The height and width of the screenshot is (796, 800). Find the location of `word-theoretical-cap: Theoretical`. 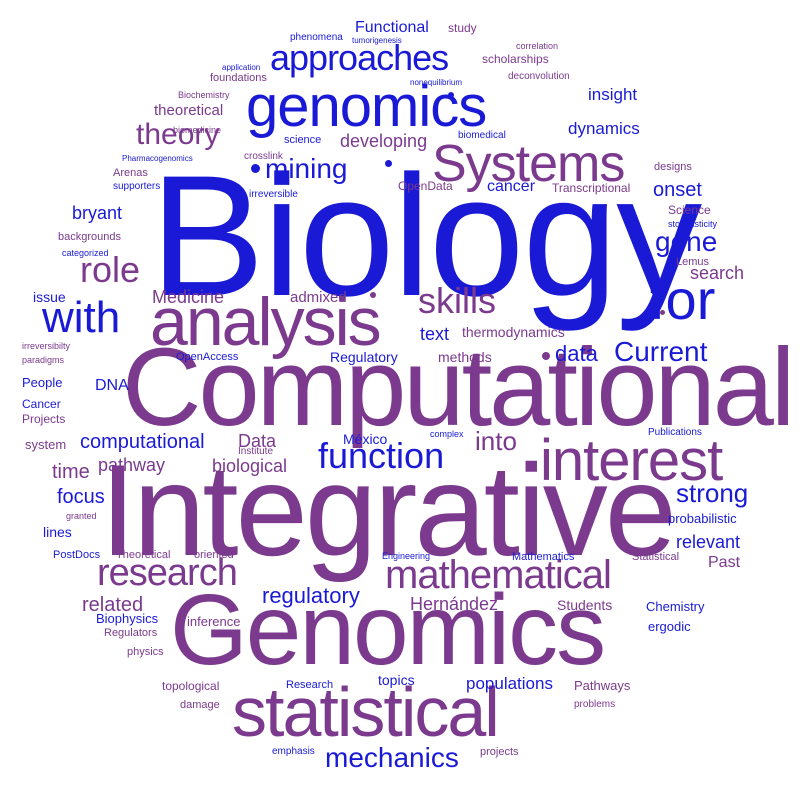

word-theoretical-cap: Theoretical is located at coordinates (143, 555).